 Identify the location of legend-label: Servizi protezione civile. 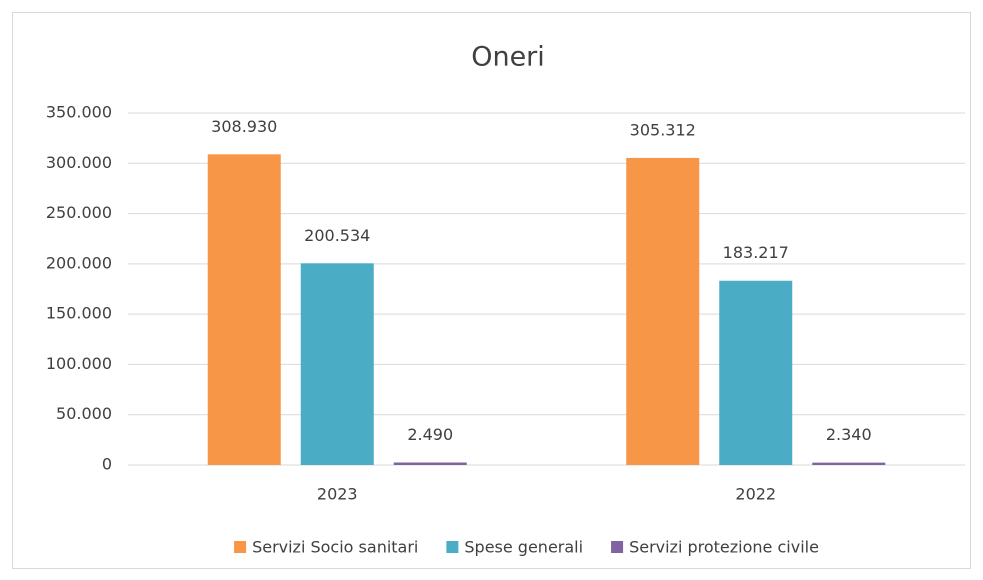
(724, 547).